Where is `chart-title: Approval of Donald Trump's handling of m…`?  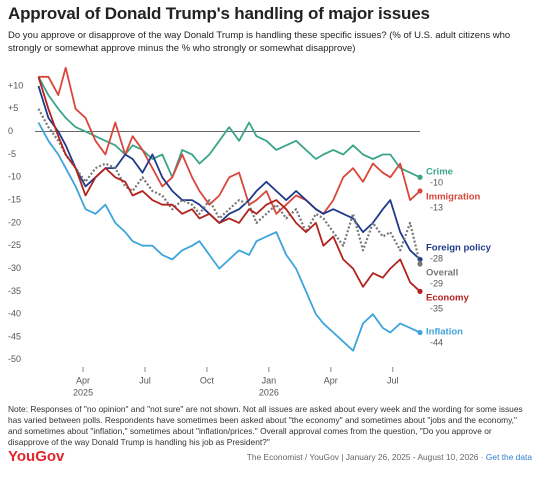
chart-title: Approval of Donald Trump's handling of m… is located at coordinates (219, 13).